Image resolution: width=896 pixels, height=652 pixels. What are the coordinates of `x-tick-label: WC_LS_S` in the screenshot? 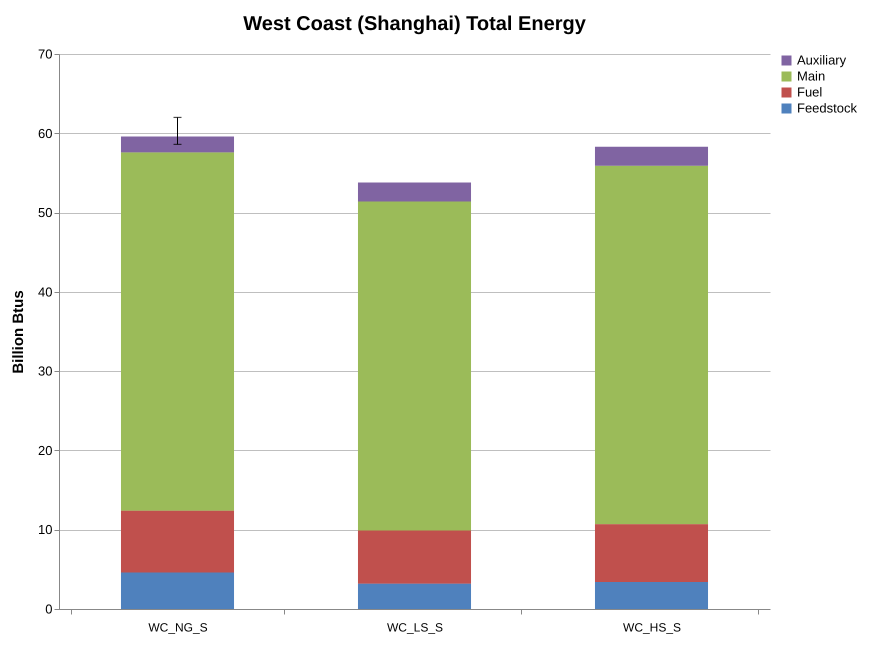 It's located at (415, 627).